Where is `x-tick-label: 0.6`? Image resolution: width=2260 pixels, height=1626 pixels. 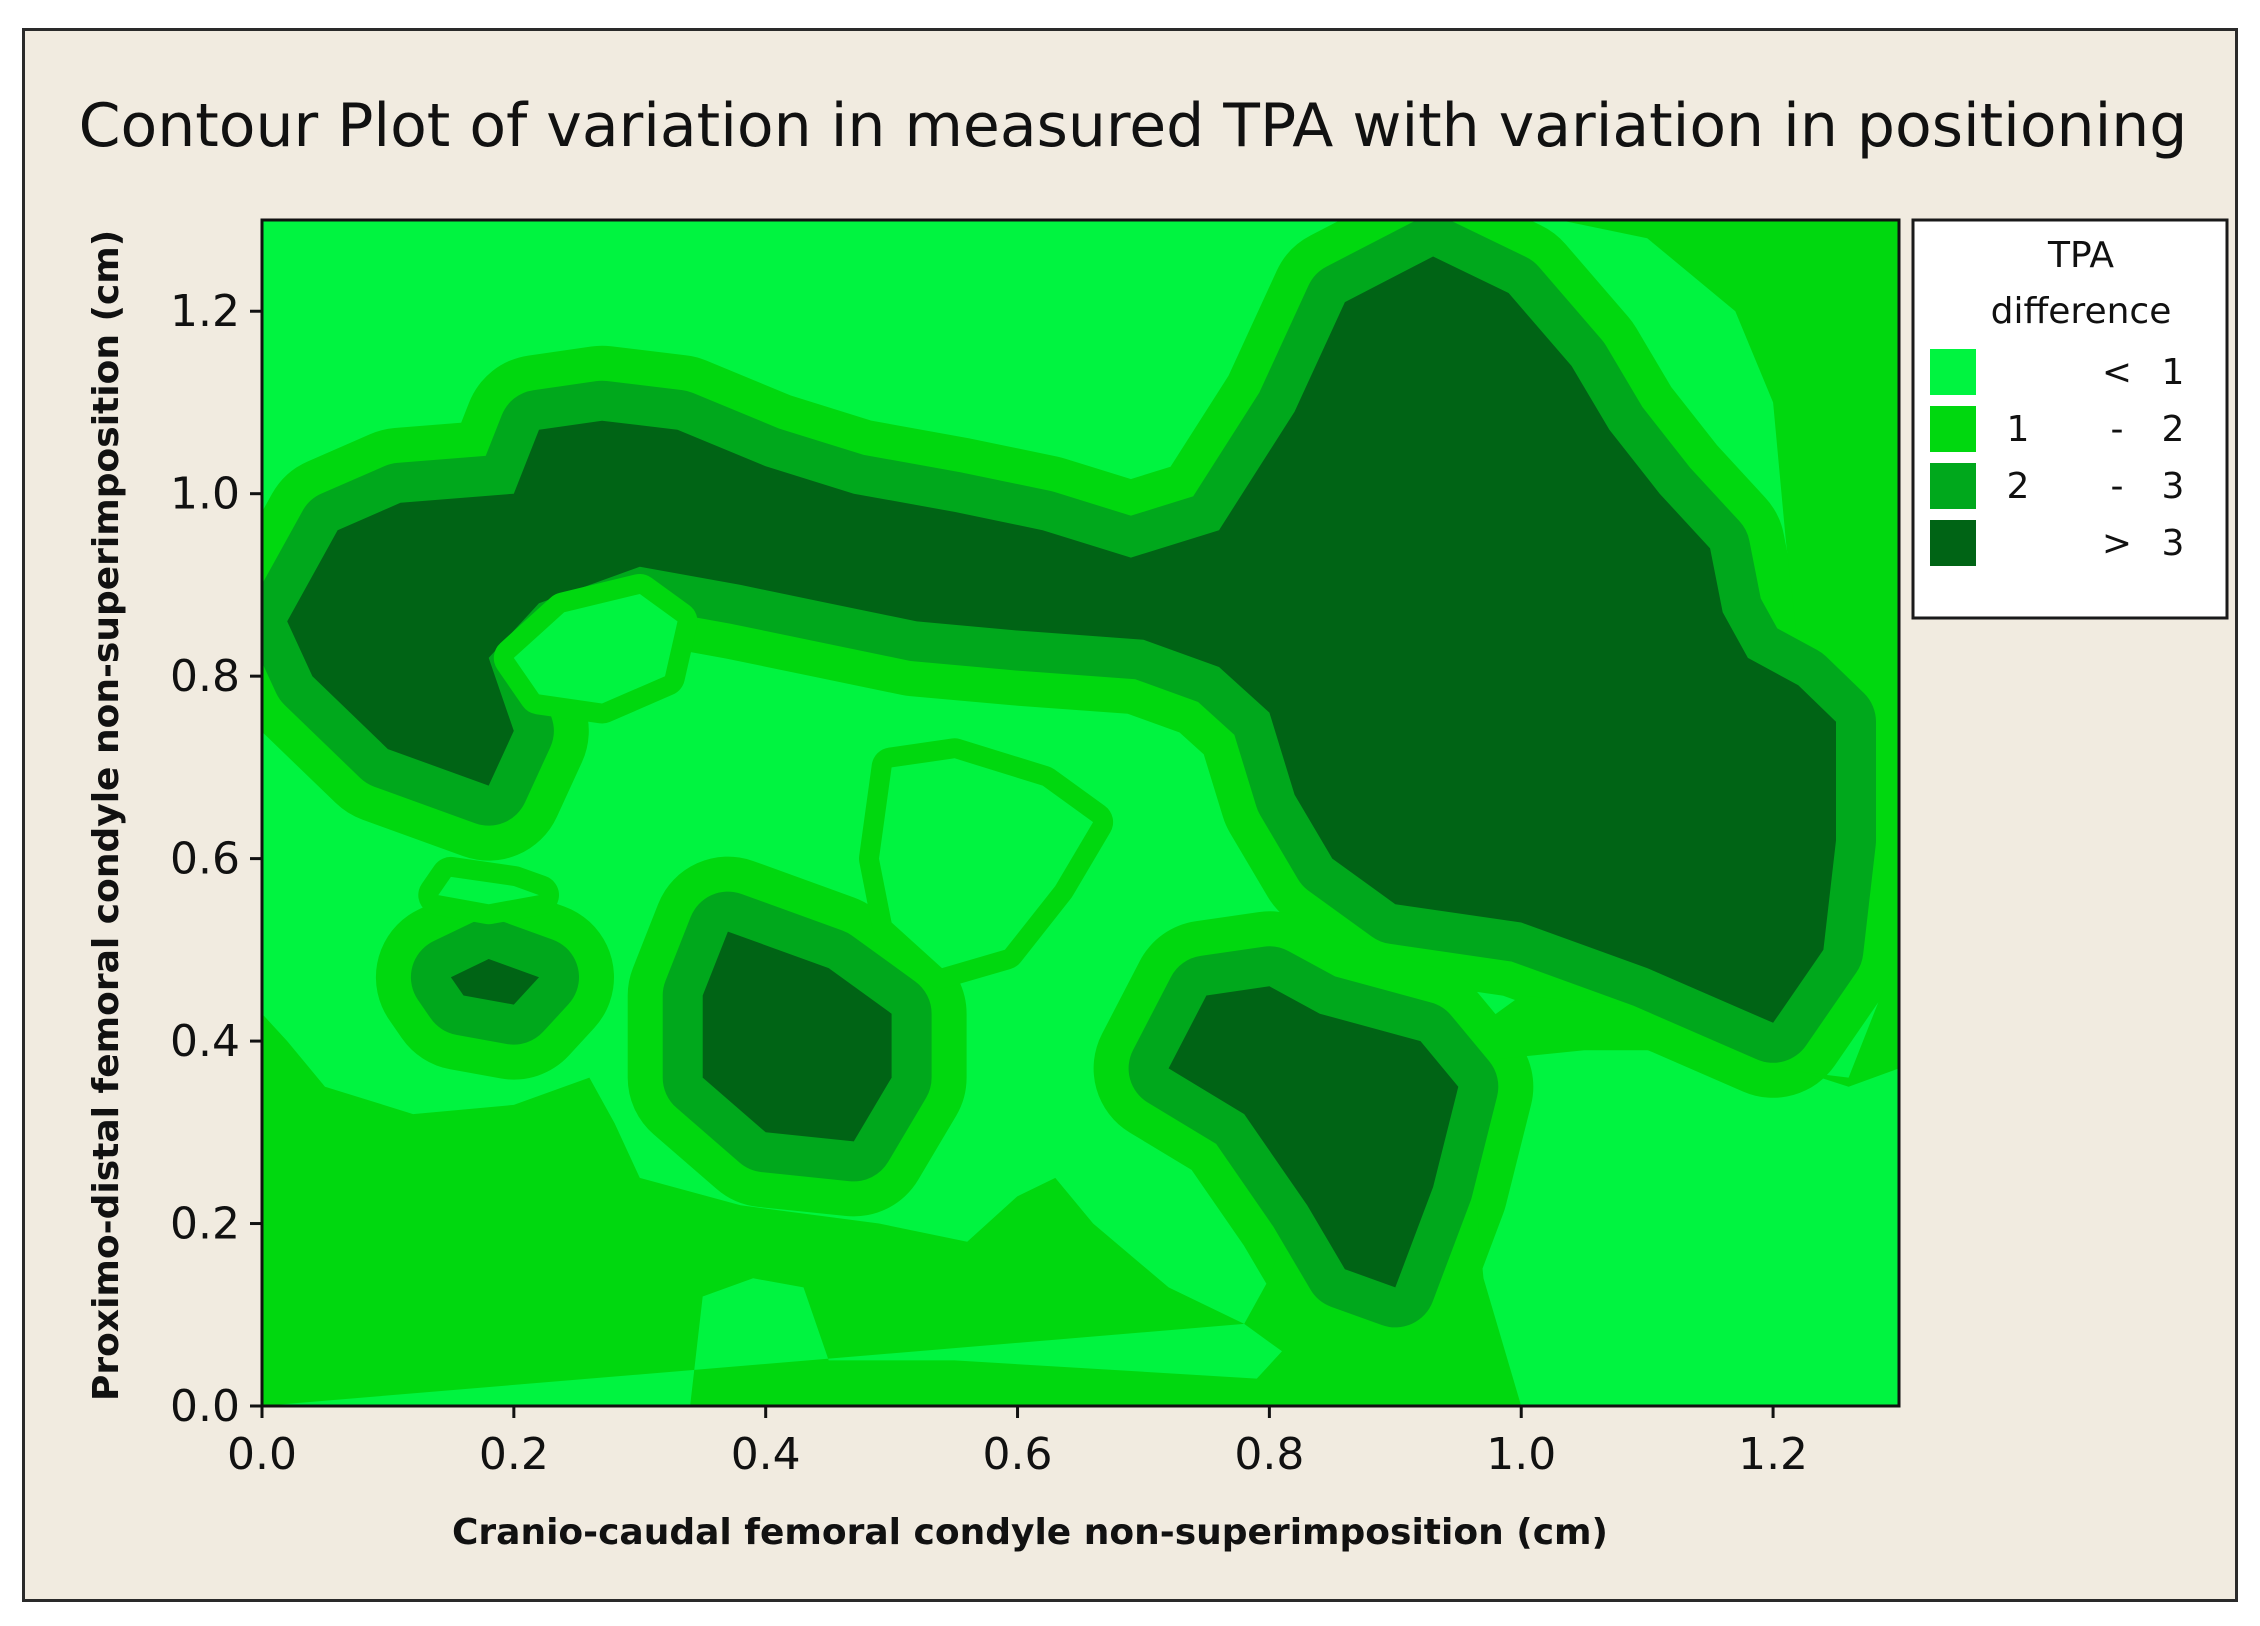 x-tick-label: 0.6 is located at coordinates (1018, 1454).